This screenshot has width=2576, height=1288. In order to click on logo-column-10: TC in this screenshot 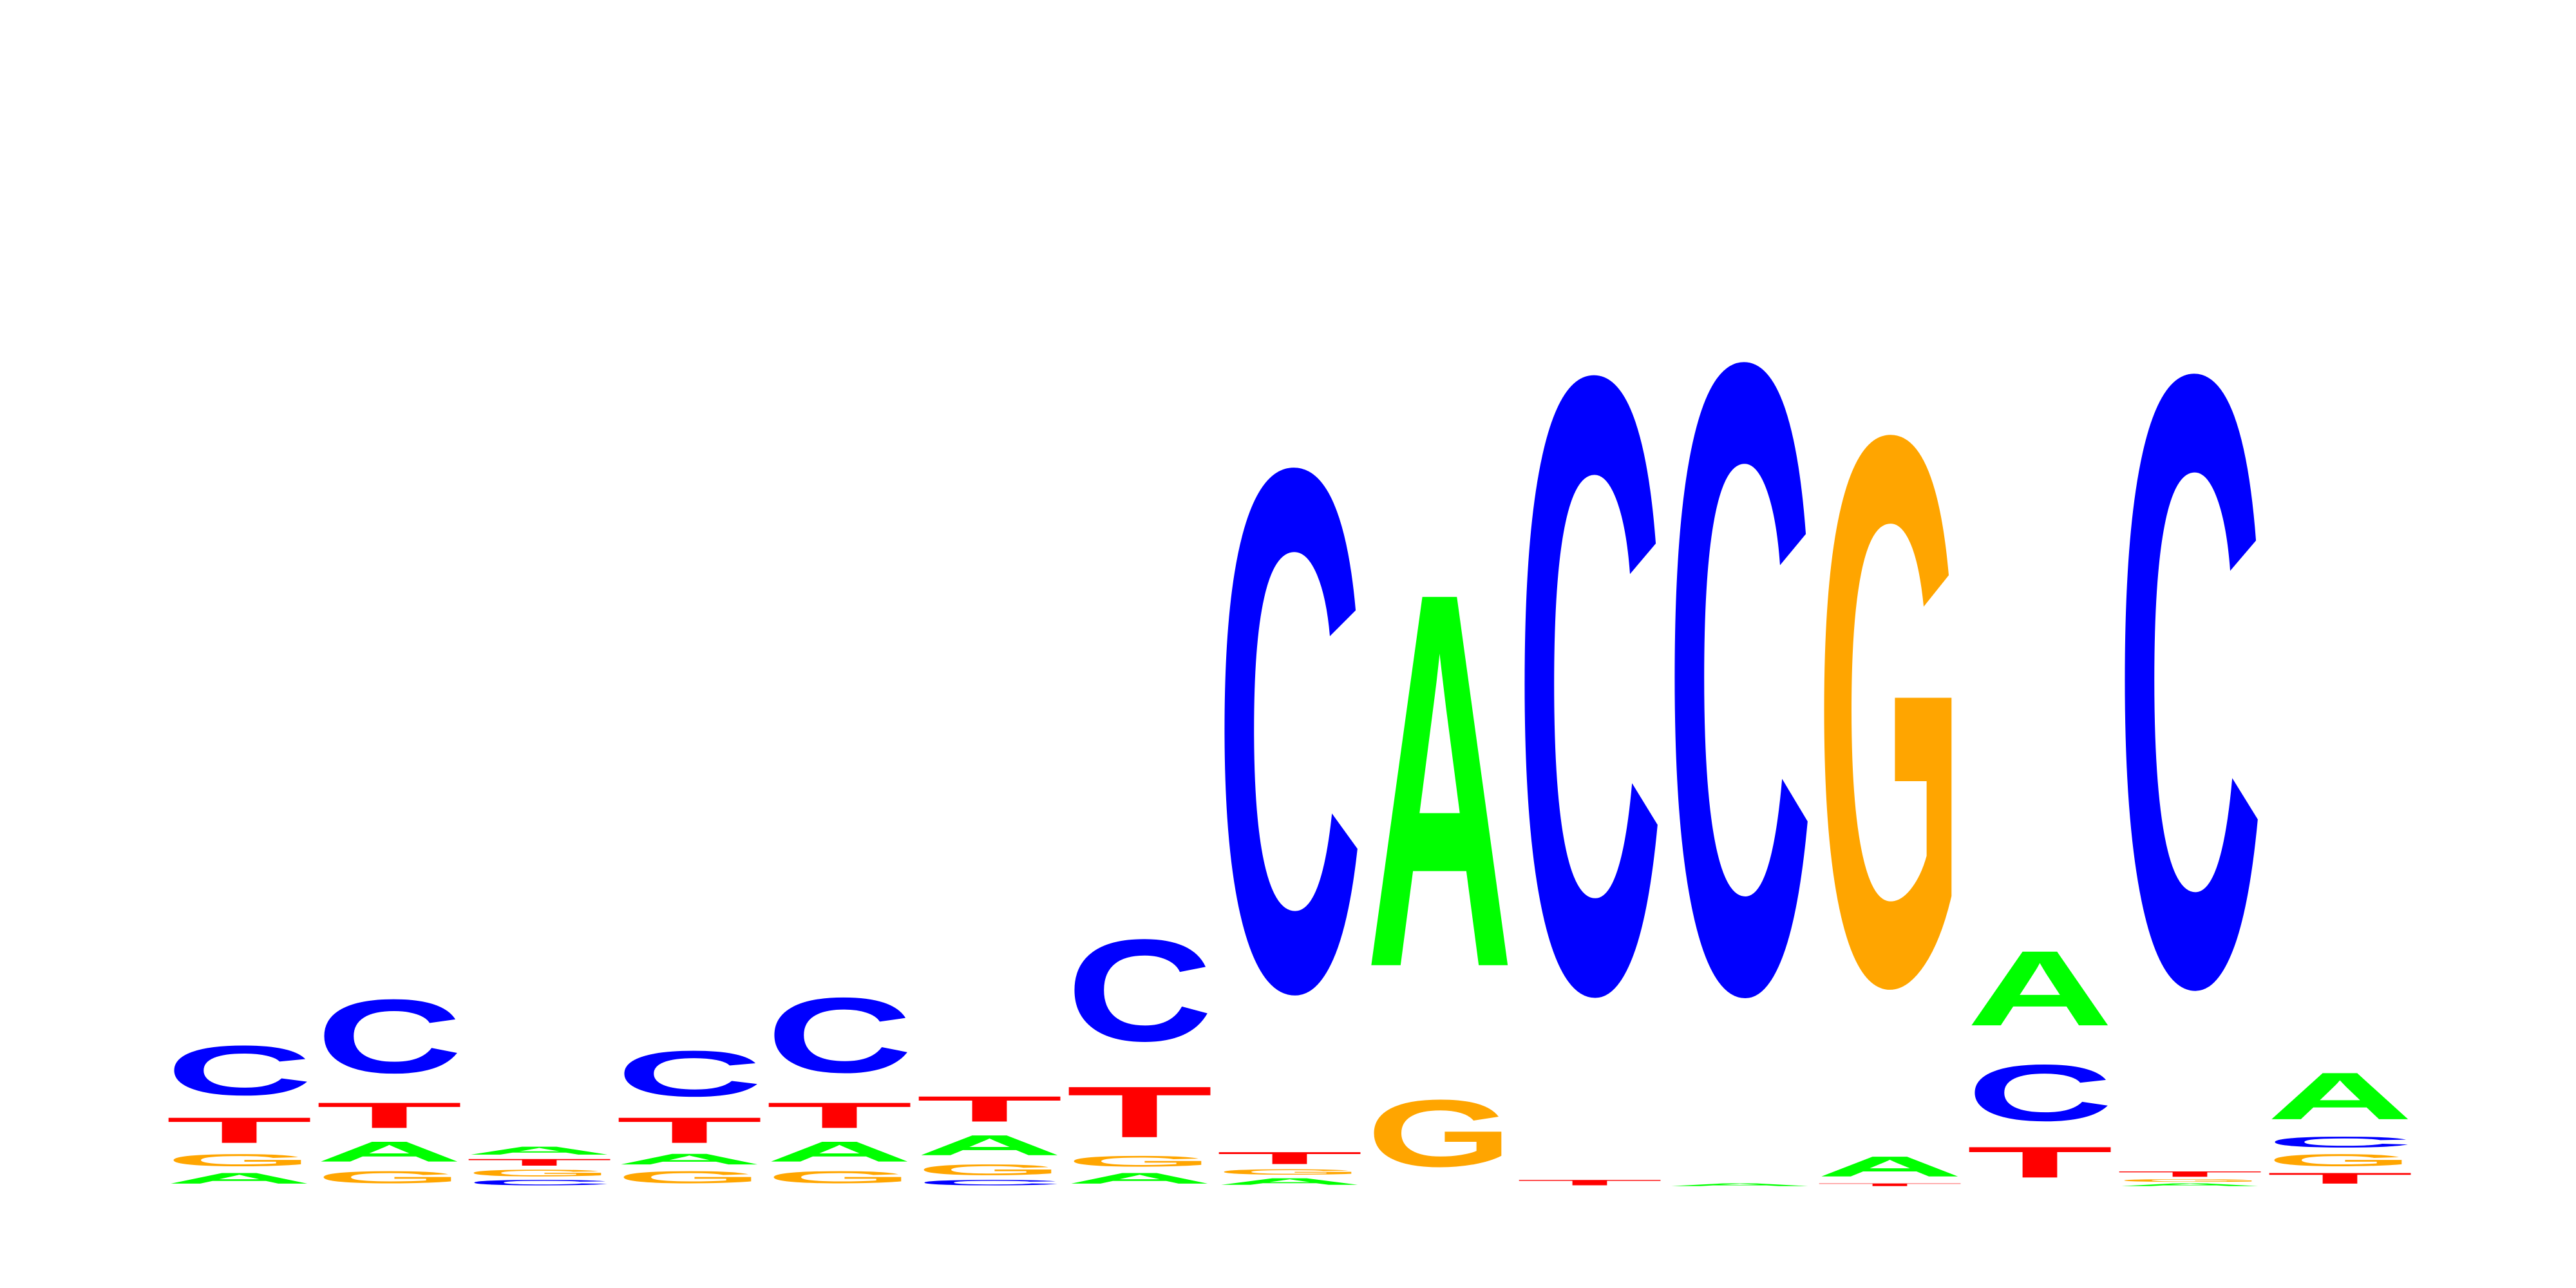, I will do `click(1590, 690)`.